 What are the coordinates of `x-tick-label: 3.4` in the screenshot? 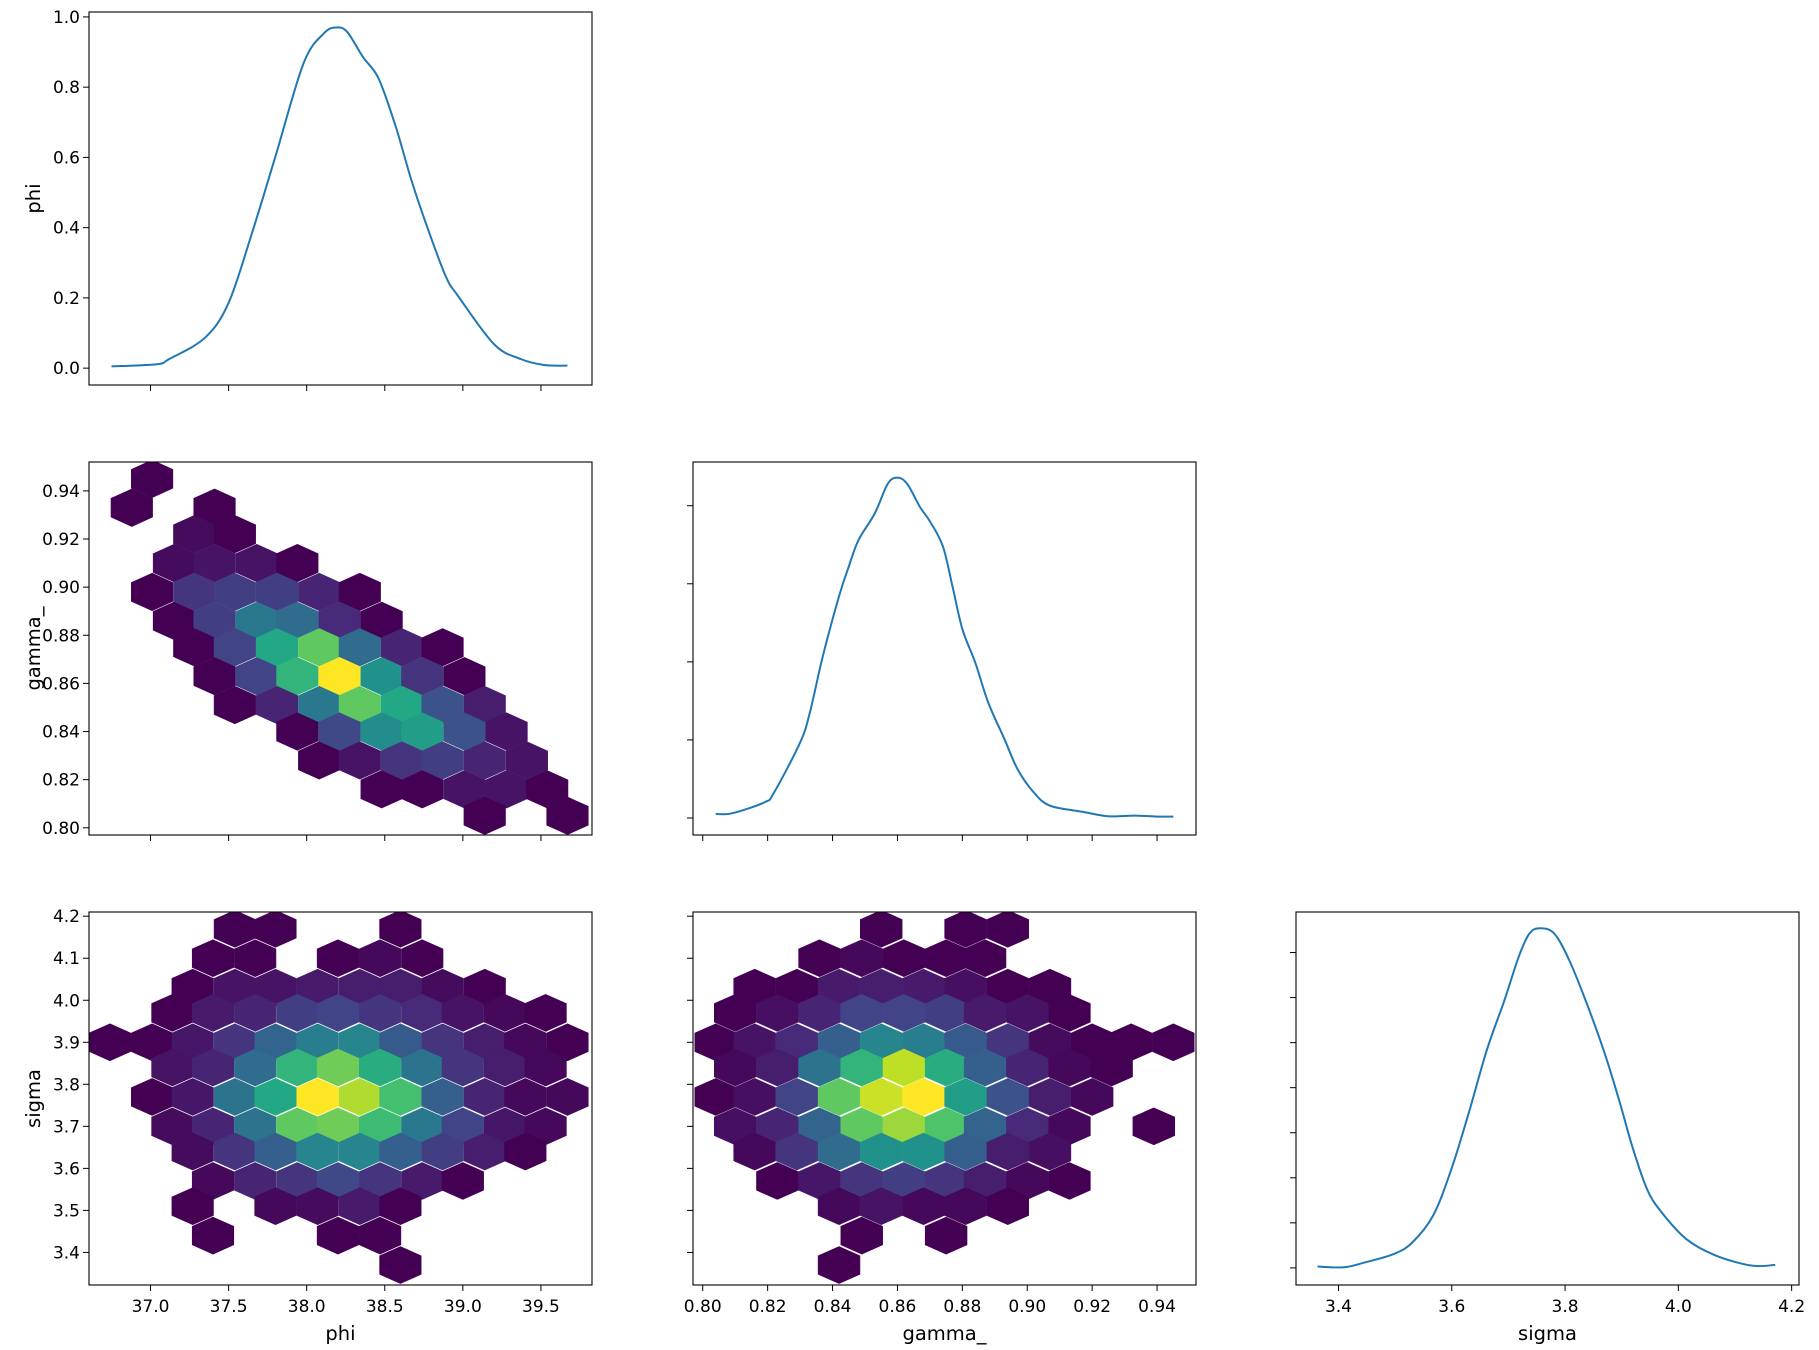 It's located at (1338, 1307).